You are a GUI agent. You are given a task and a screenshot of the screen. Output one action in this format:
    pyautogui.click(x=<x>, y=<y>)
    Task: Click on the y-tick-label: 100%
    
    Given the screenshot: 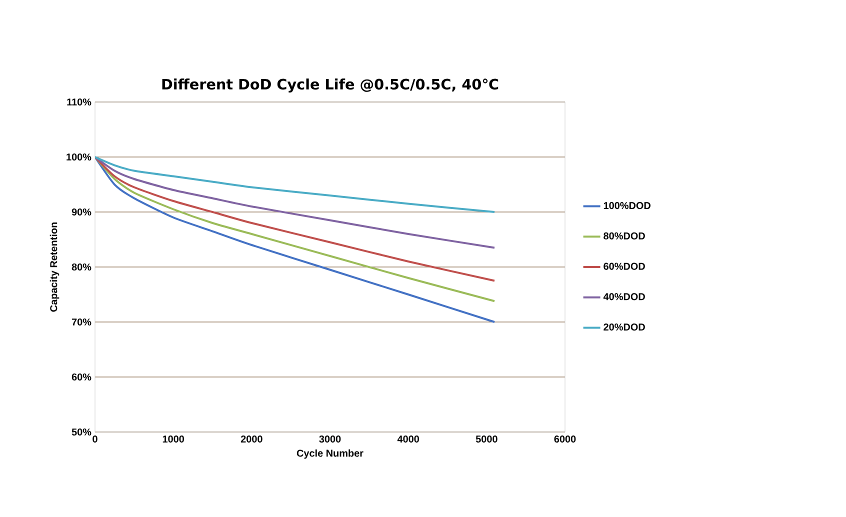 What is the action you would take?
    pyautogui.click(x=79, y=157)
    